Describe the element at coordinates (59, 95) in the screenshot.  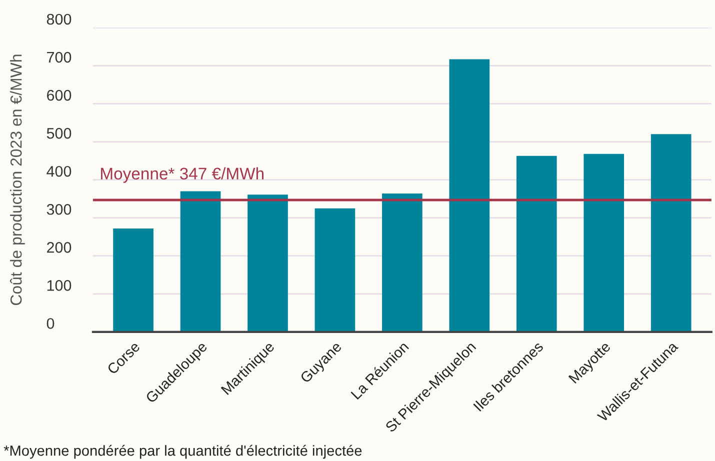
I see `y-tick-label: 600` at that location.